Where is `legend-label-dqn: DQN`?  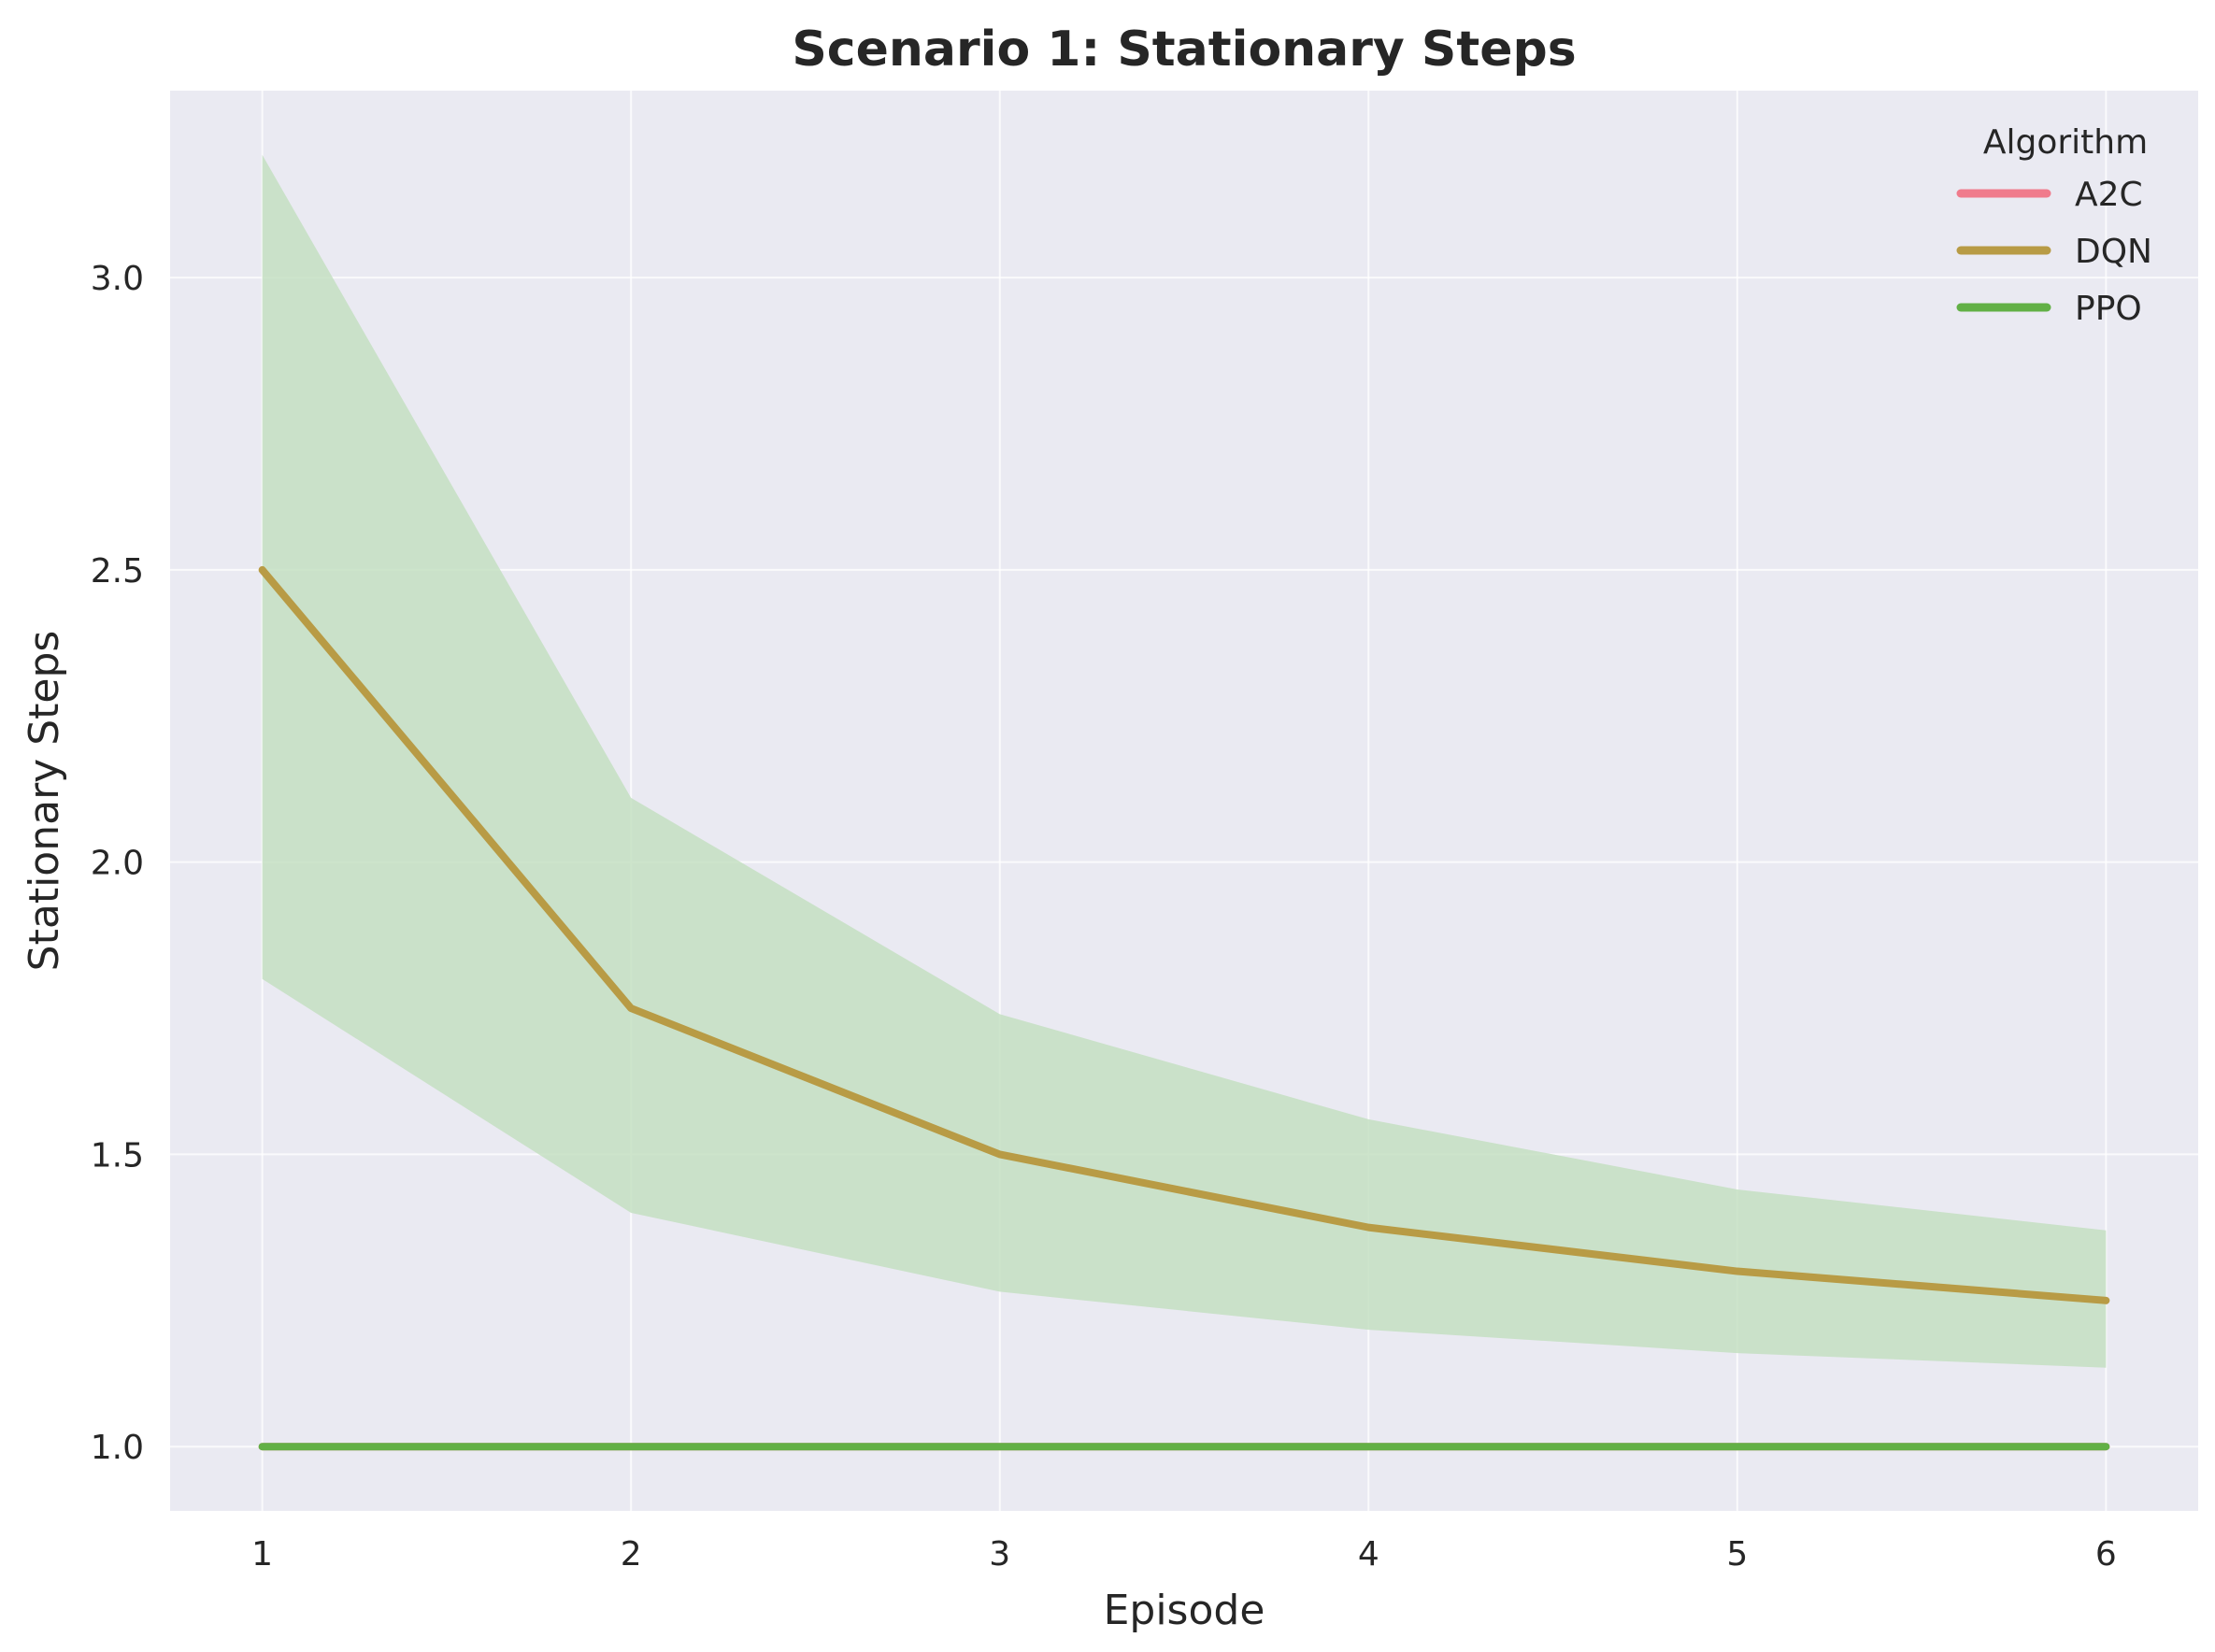 legend-label-dqn: DQN is located at coordinates (2113, 252).